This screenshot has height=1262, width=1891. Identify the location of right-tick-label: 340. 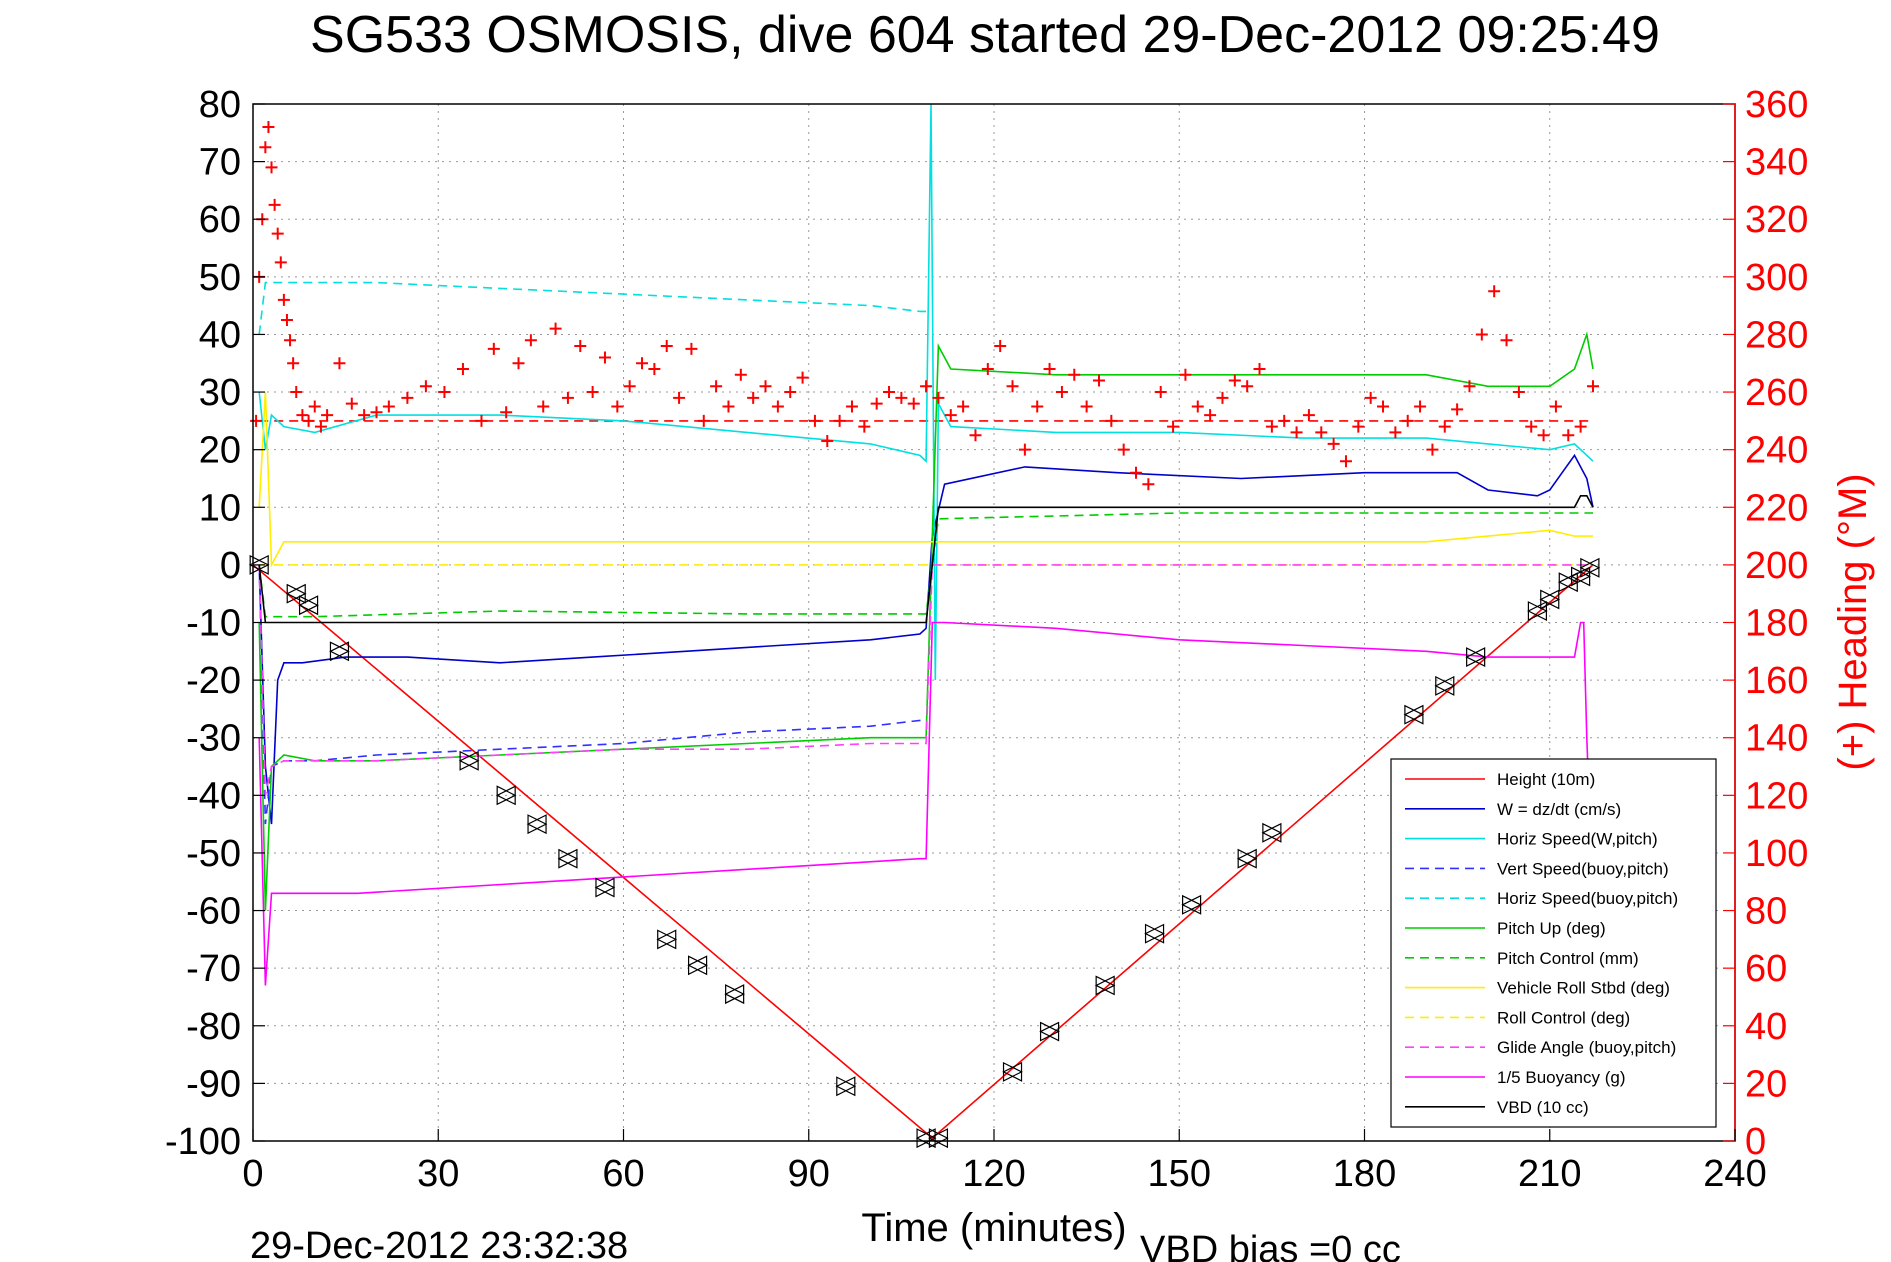
(1776, 163).